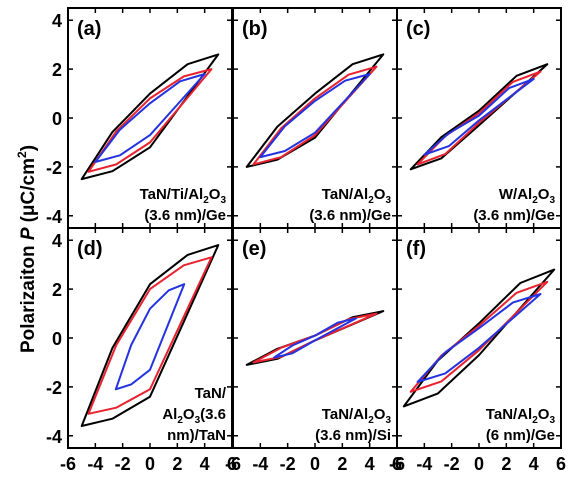  I want to click on panel-label: (c), so click(418, 29).